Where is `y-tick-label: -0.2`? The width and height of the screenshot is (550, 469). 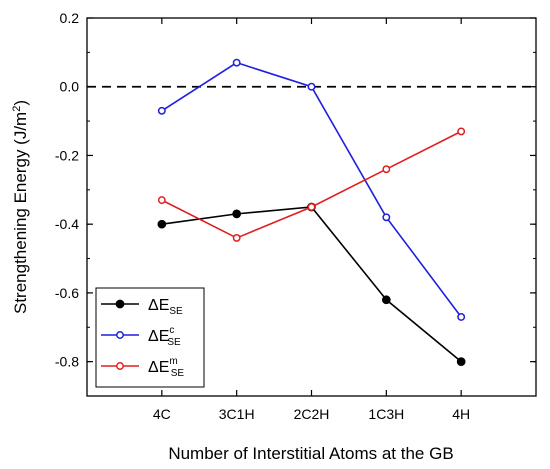
y-tick-label: -0.2 is located at coordinates (67, 155).